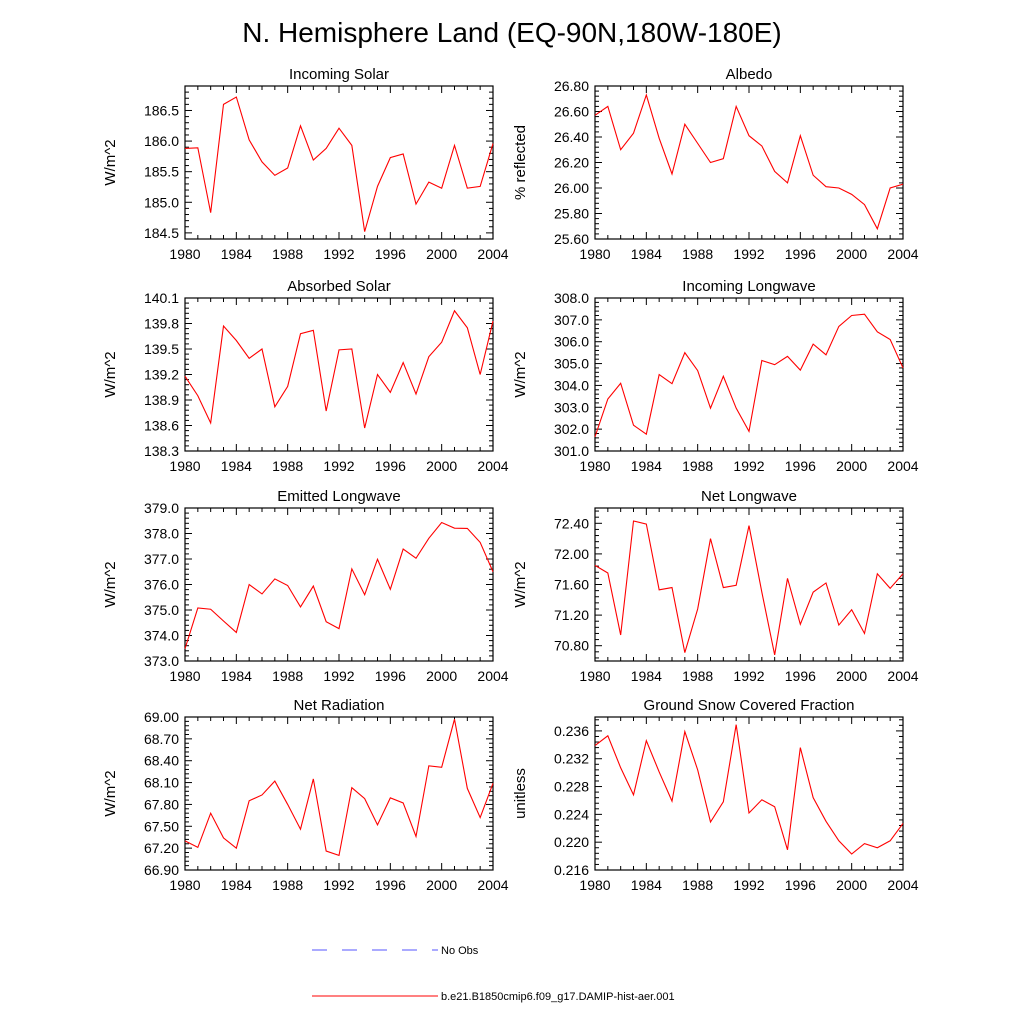  Describe the element at coordinates (571, 239) in the screenshot. I see `y-tick-label: 25.60` at that location.